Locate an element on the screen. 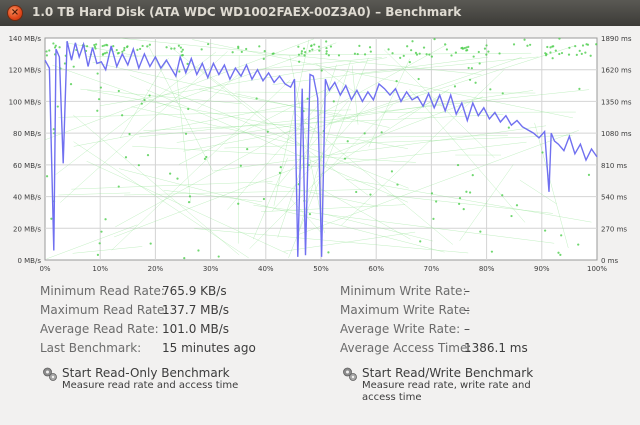  x-tick-label: 30% is located at coordinates (211, 269).